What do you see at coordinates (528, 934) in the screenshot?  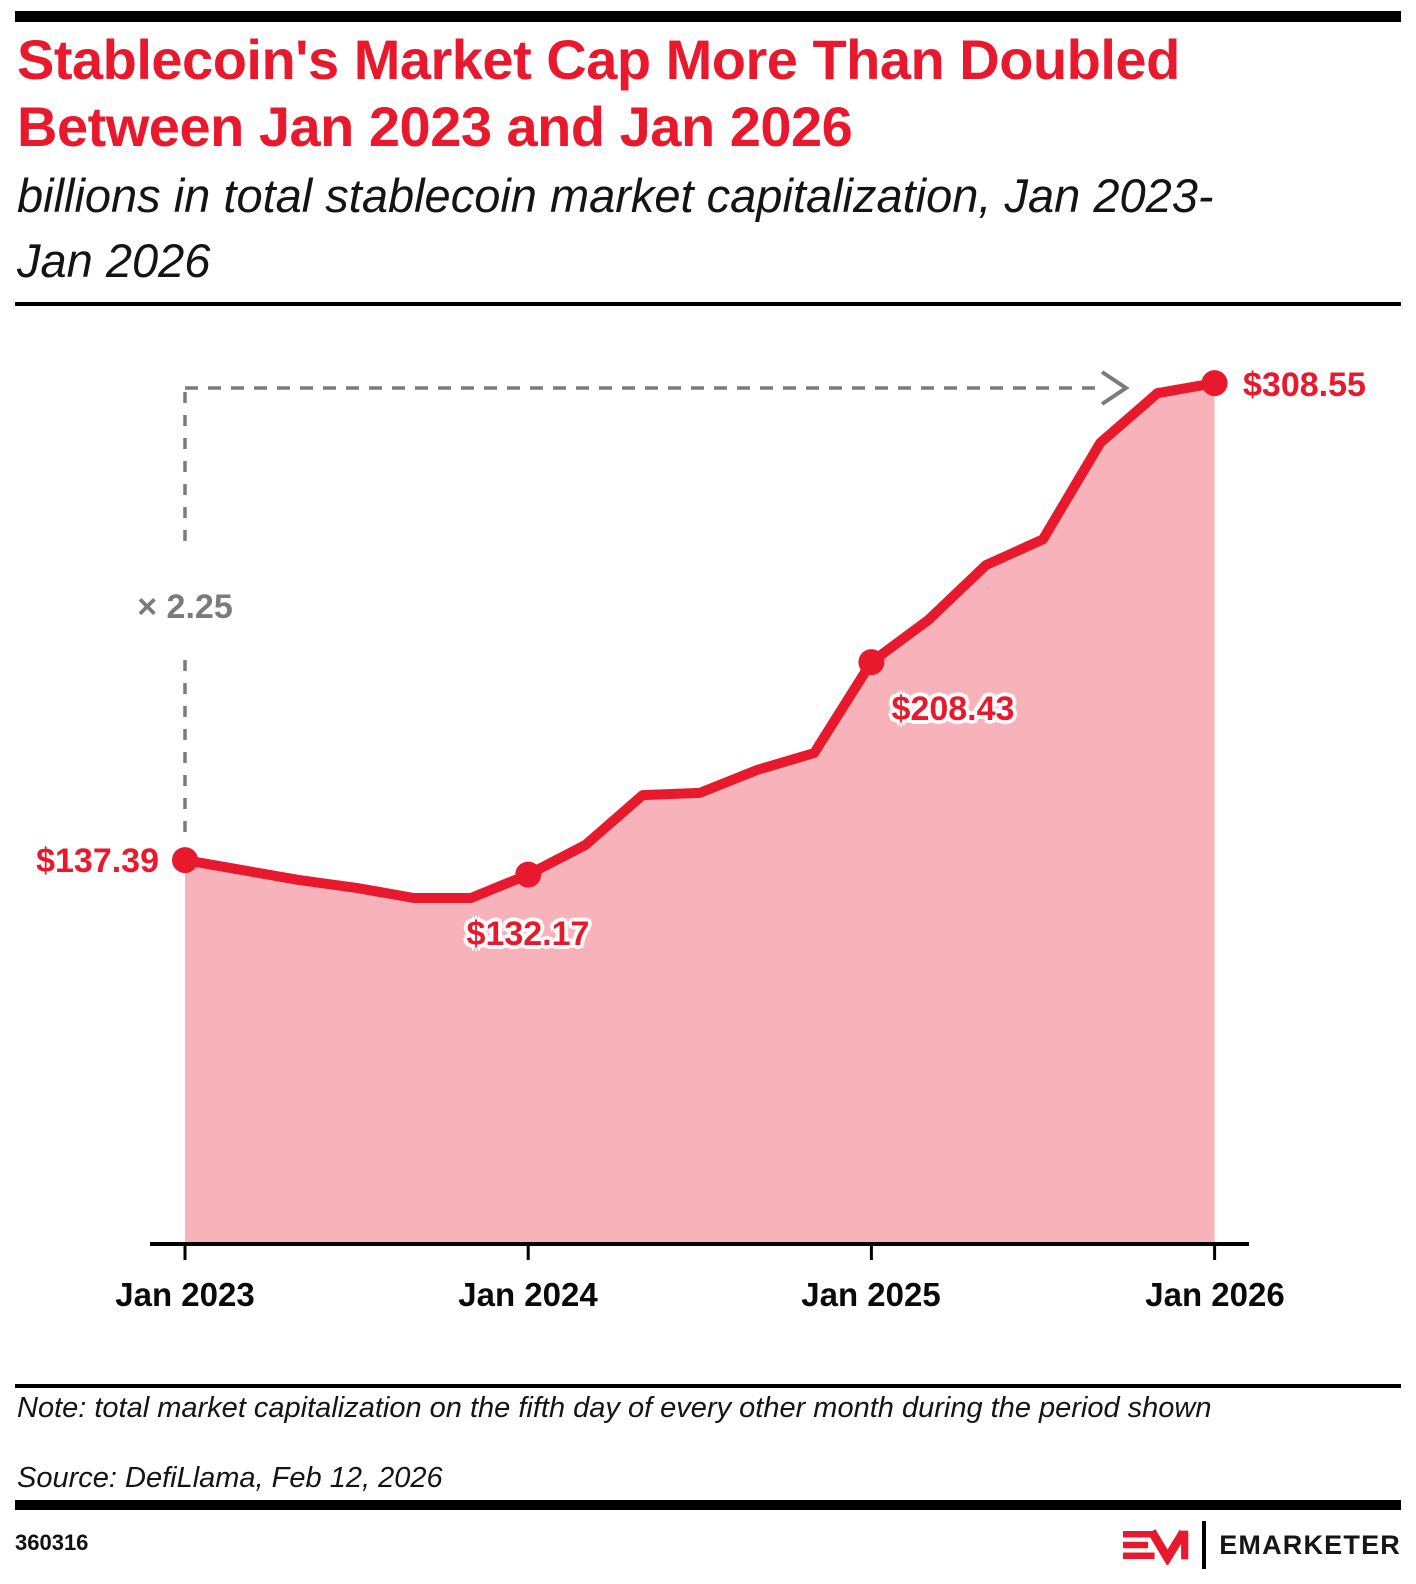 I see `data-label-jan-2024: $132.17` at bounding box center [528, 934].